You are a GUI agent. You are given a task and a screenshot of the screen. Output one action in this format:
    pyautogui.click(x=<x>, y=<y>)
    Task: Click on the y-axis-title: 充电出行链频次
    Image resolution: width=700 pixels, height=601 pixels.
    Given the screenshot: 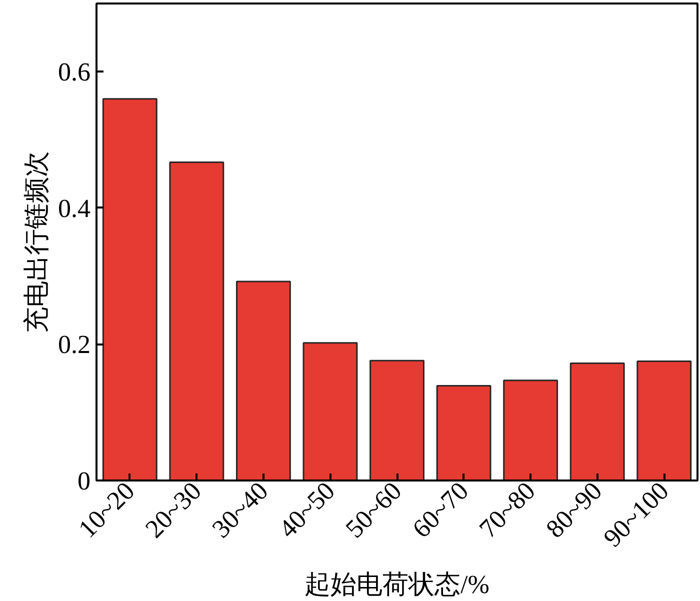 What is the action you would take?
    pyautogui.click(x=36, y=242)
    